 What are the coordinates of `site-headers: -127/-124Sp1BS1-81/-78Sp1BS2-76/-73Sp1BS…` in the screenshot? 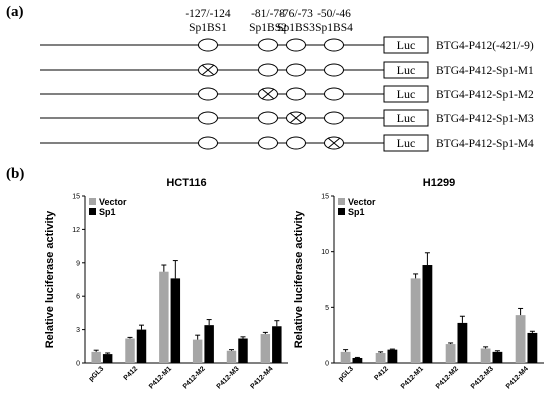 It's located at (269, 21).